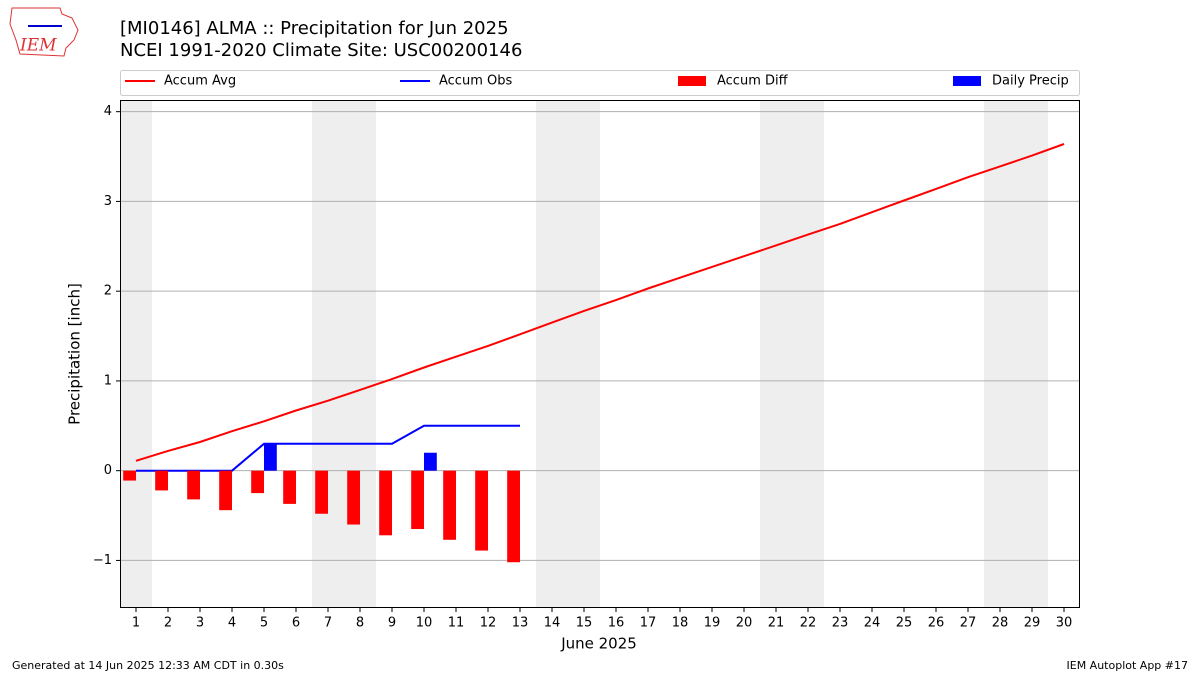 The image size is (1200, 675). Describe the element at coordinates (744, 623) in the screenshot. I see `x-tick-label: 20` at that location.